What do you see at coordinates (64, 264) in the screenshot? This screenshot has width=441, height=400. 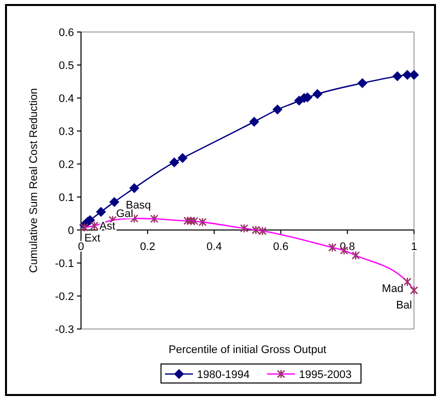 I see `y-tick-label: -0.1` at bounding box center [64, 264].